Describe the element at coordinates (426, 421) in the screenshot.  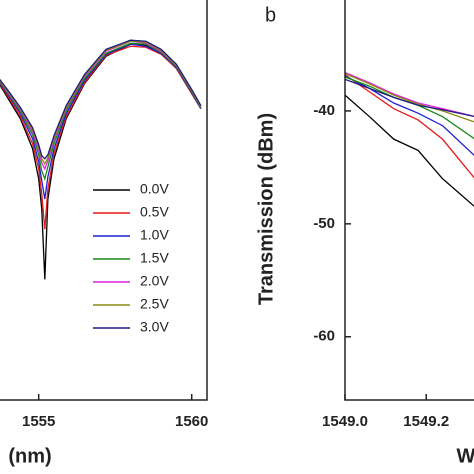
I see `x-tick-label: 1549.2` at that location.